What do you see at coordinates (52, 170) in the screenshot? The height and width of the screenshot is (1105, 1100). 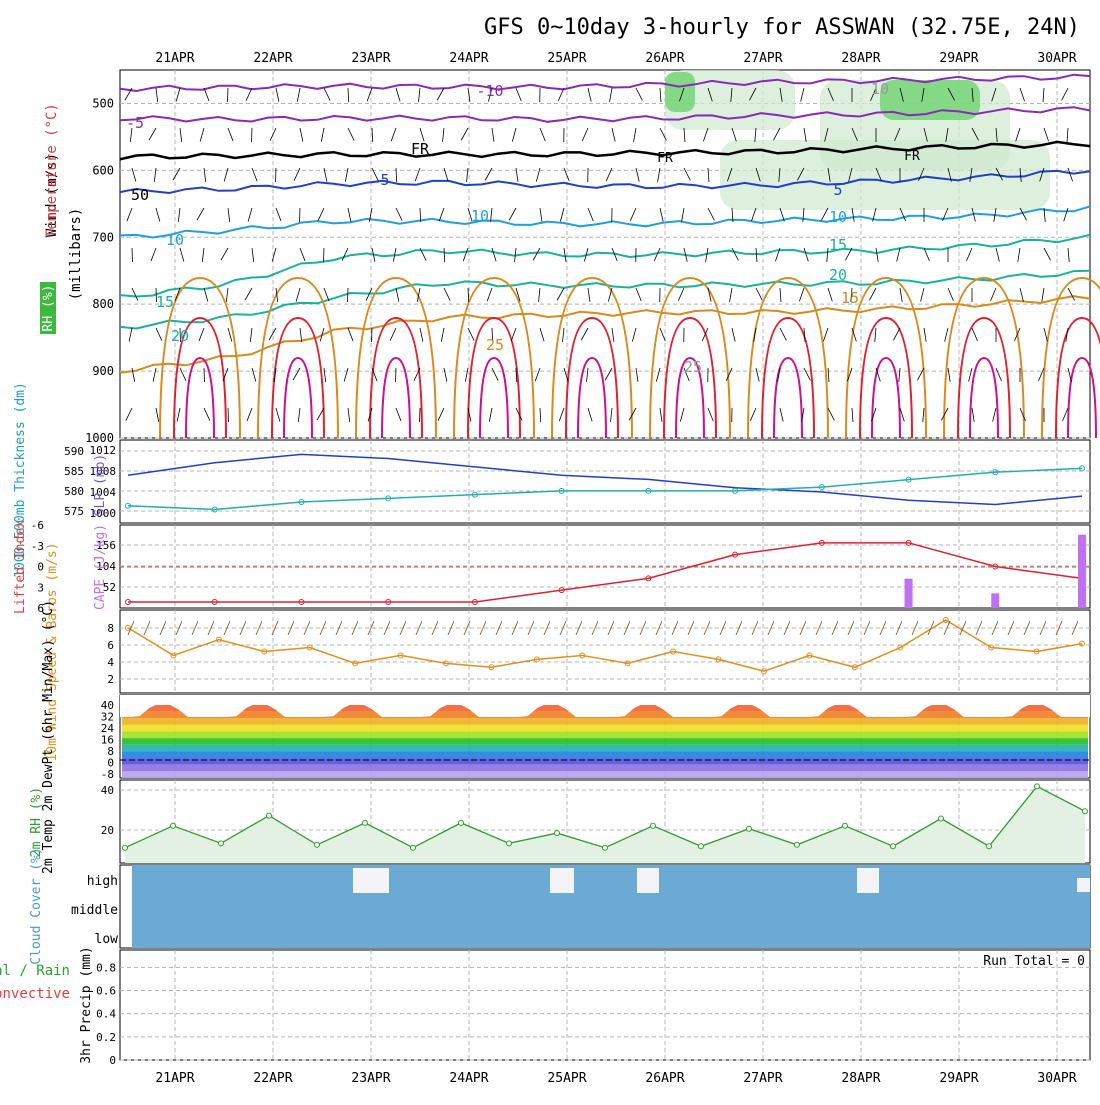 I see `ylabel-temperature: Temperature (°C)` at bounding box center [52, 170].